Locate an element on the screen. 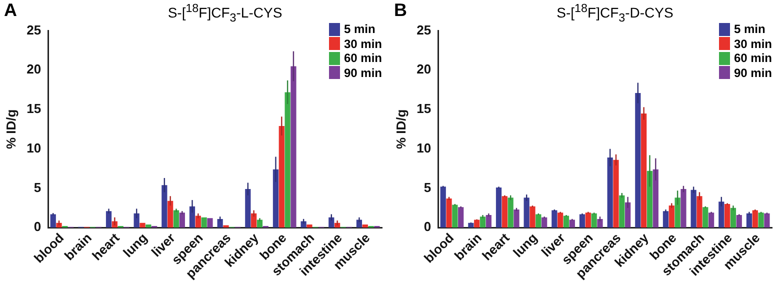 This screenshot has height=285, width=781. text: A is located at coordinates (10, 10).